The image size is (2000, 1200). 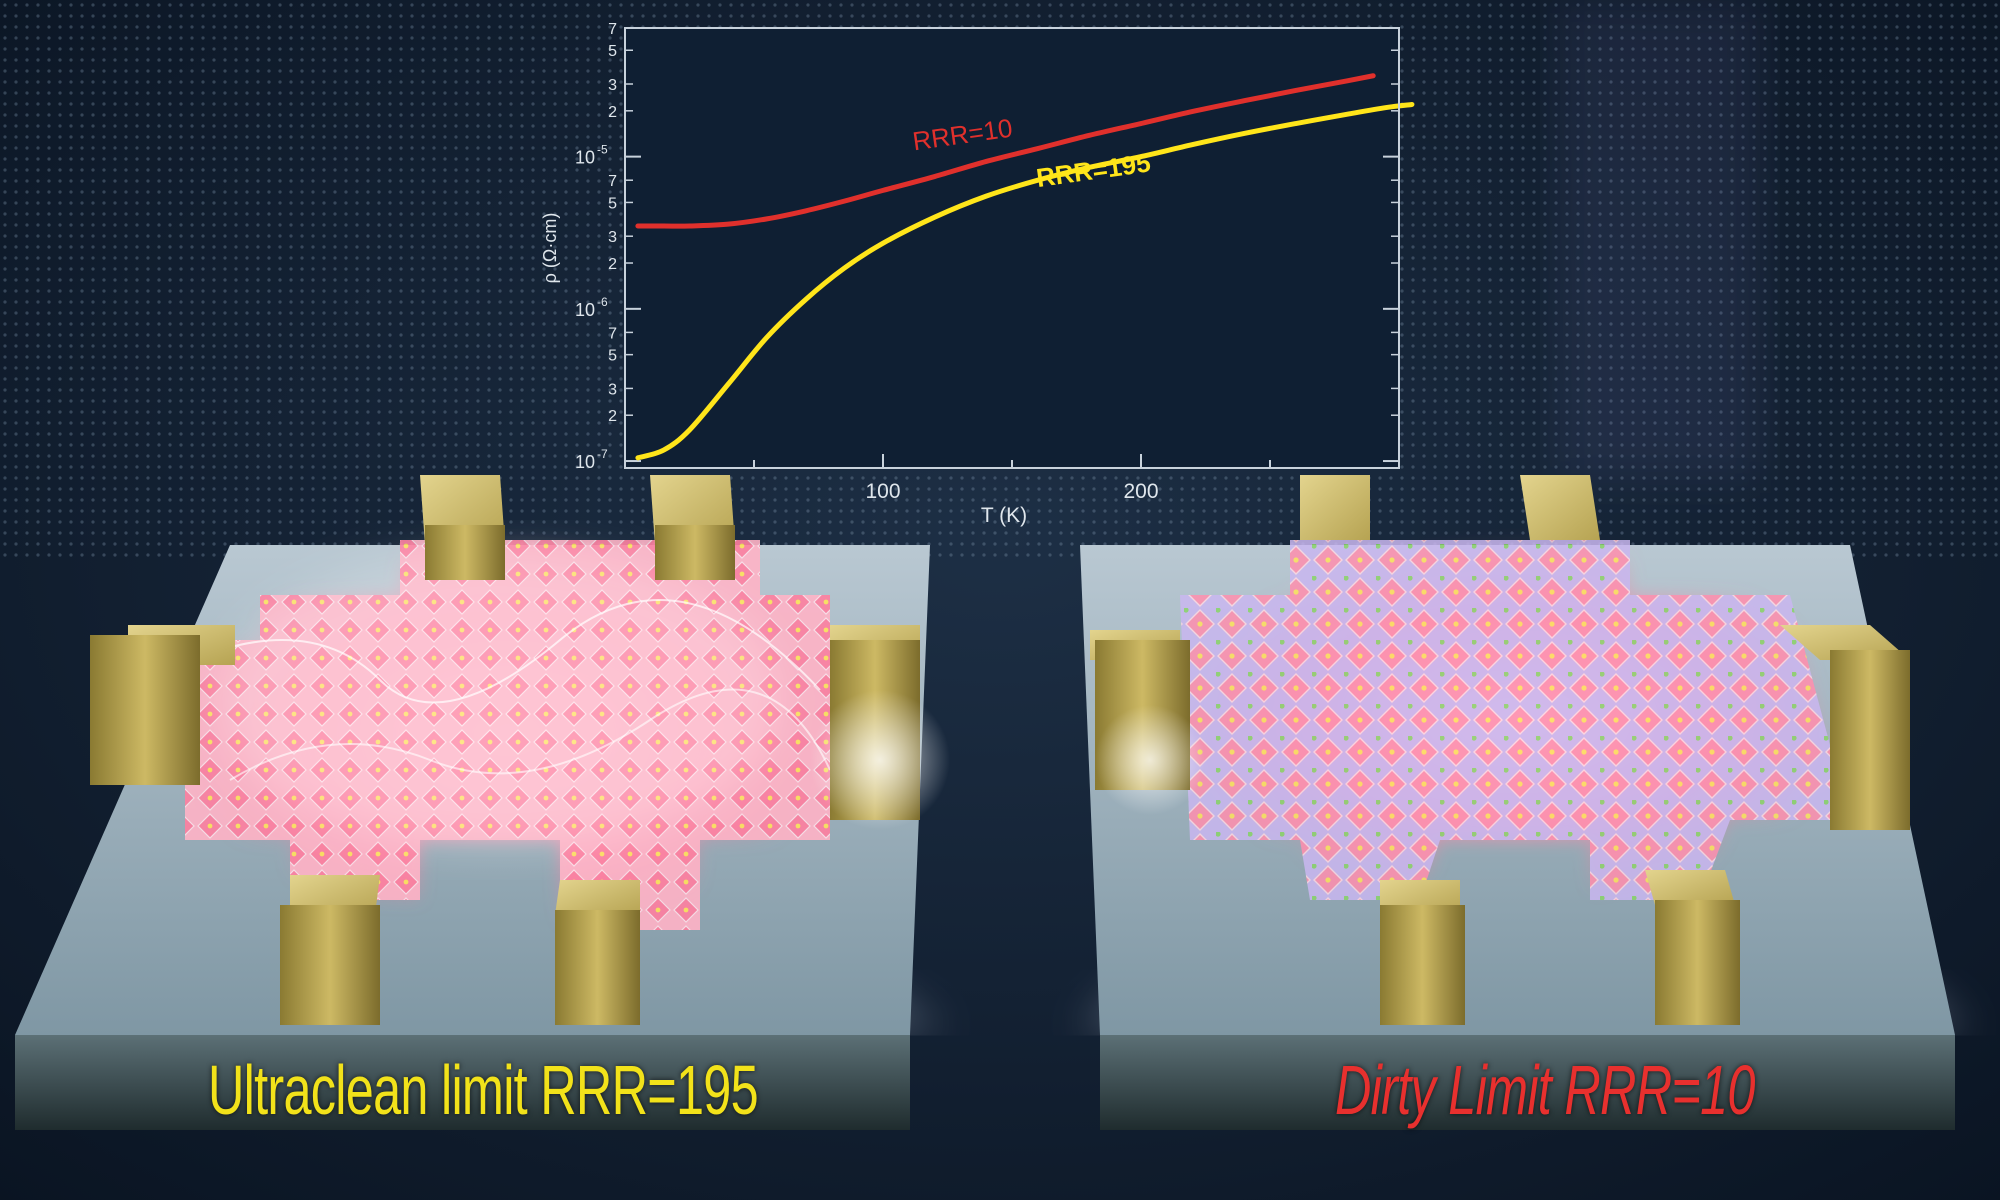 What do you see at coordinates (602, 150) in the screenshot?
I see `y-decade-exponent: -5` at bounding box center [602, 150].